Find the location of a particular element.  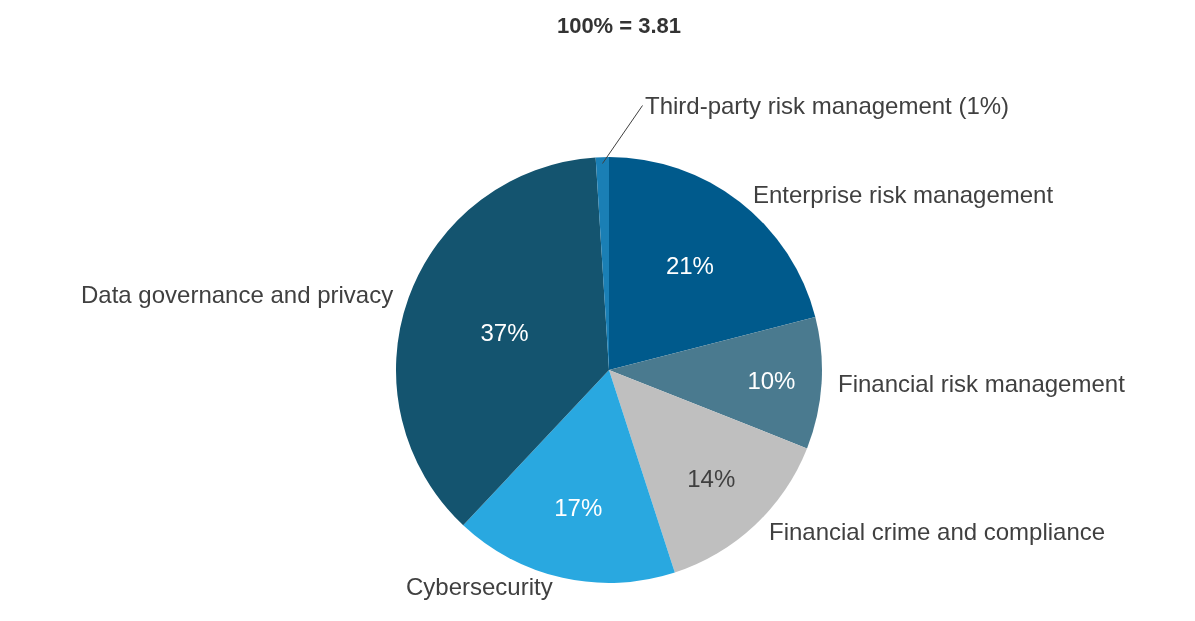

slice-label: Data governance and privacy is located at coordinates (237, 294).